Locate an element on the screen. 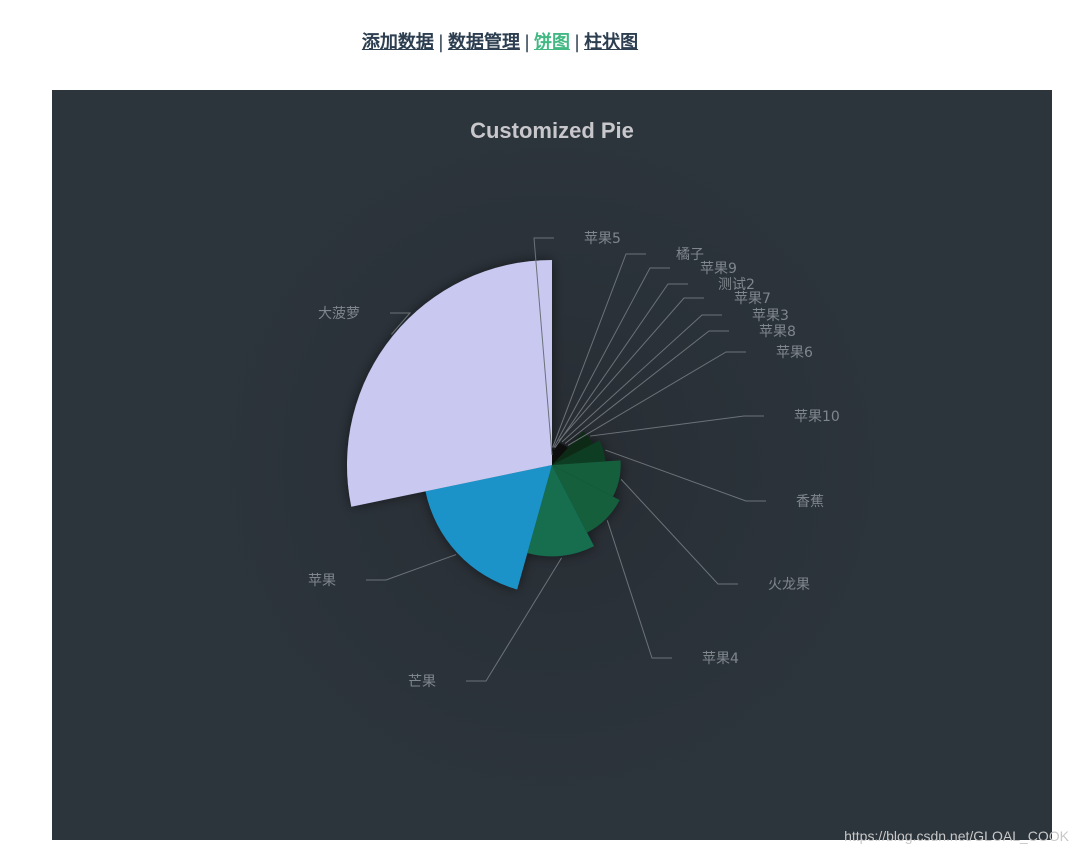 The image size is (1077, 852). top-nav: 添加数据 | 数据管理 | 饼图 | 柱状图 is located at coordinates (500, 41).